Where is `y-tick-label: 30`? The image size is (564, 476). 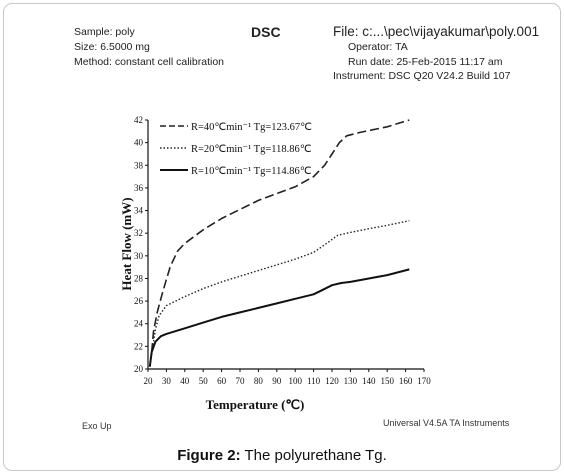 y-tick-label: 30 is located at coordinates (139, 256).